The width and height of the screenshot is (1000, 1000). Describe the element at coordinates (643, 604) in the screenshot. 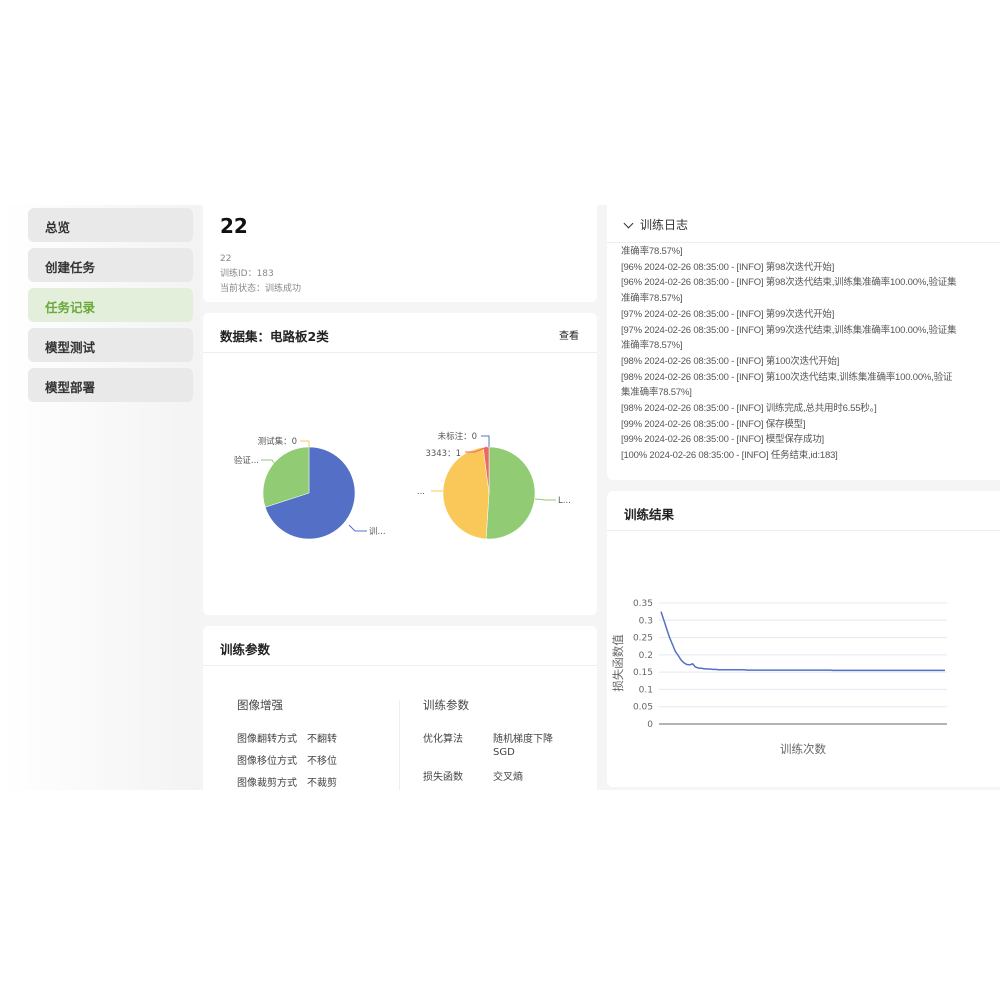

I see `y-tick-label: 0.35` at that location.